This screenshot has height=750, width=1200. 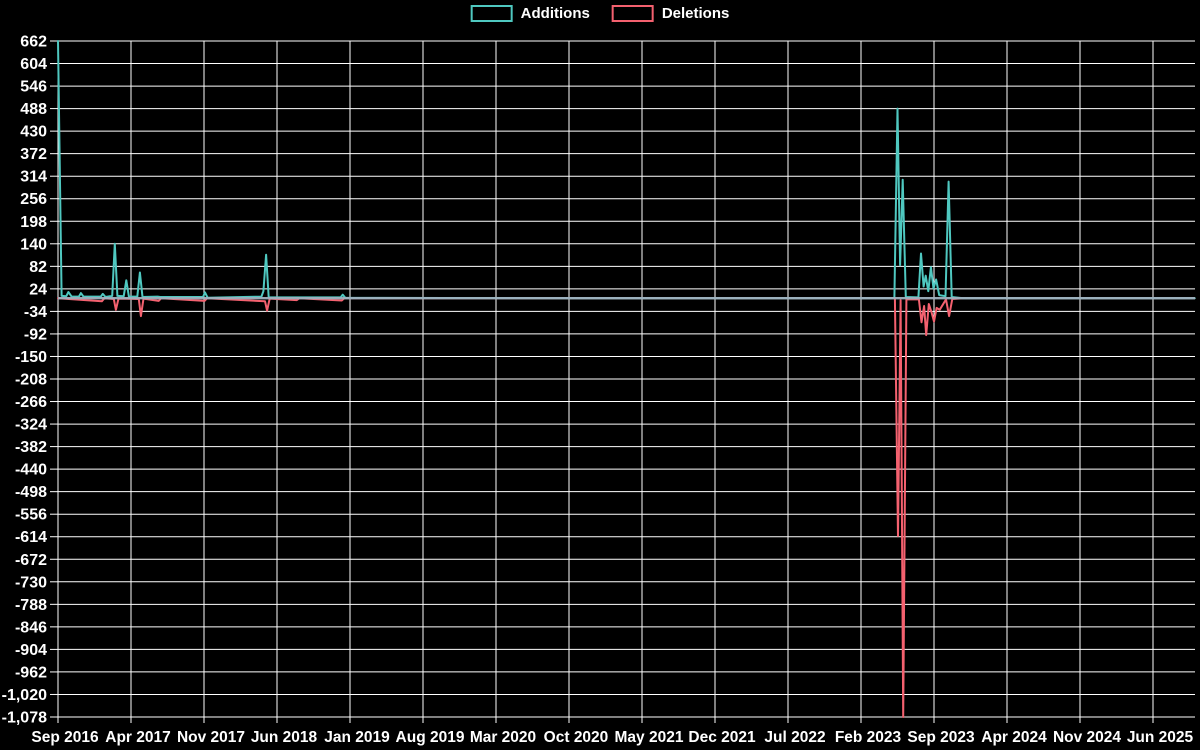 I want to click on legend-label-additions: Additions, so click(x=555, y=13).